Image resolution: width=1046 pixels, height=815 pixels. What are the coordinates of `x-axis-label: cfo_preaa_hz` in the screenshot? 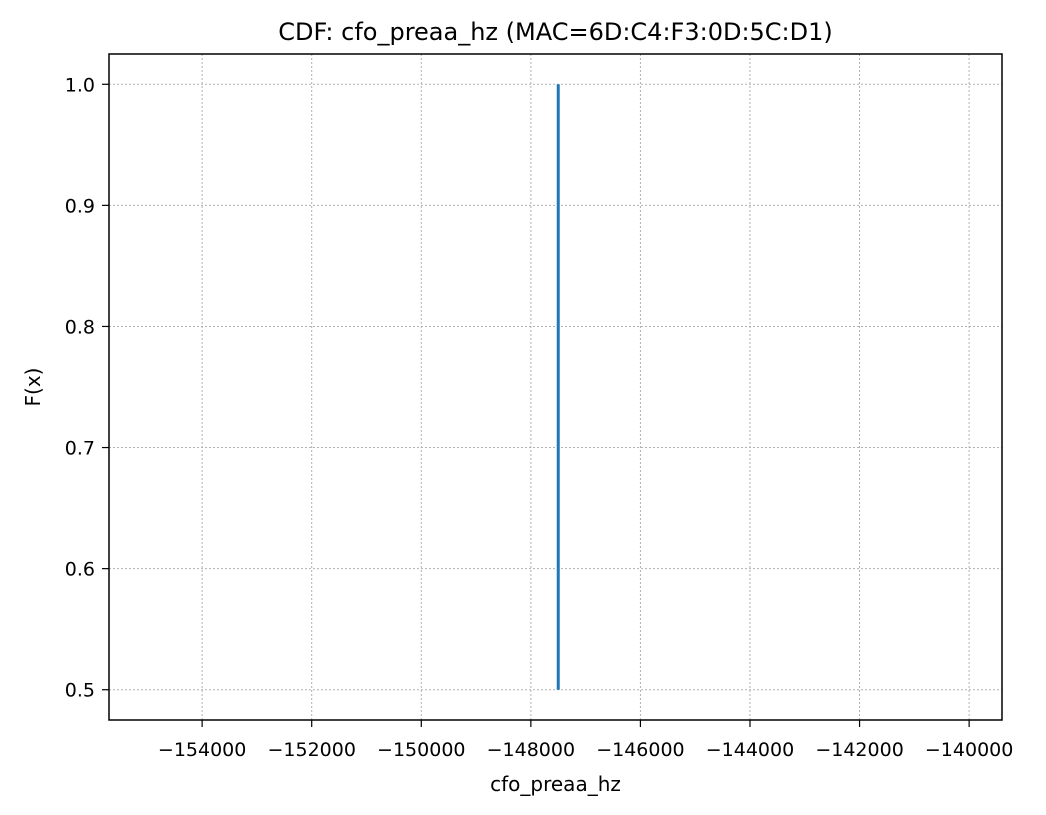 It's located at (555, 784).